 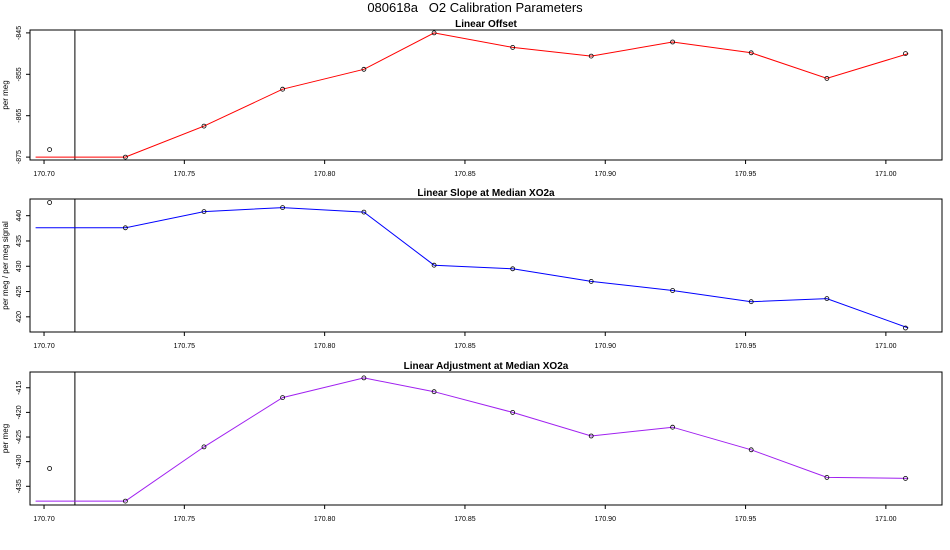 I want to click on y-tick-label: 425, so click(x=19, y=292).